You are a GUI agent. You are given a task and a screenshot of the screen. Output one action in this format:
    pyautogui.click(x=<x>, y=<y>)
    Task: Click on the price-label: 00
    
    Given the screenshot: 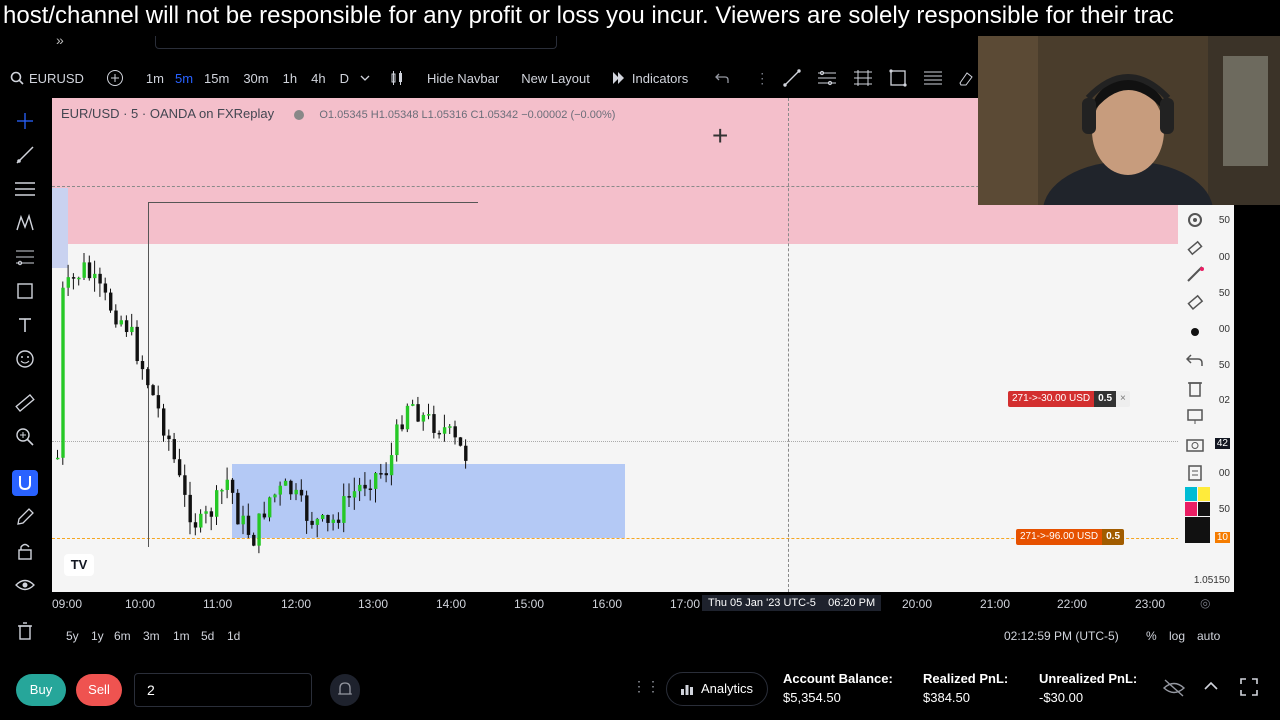 What is the action you would take?
    pyautogui.click(x=1224, y=473)
    